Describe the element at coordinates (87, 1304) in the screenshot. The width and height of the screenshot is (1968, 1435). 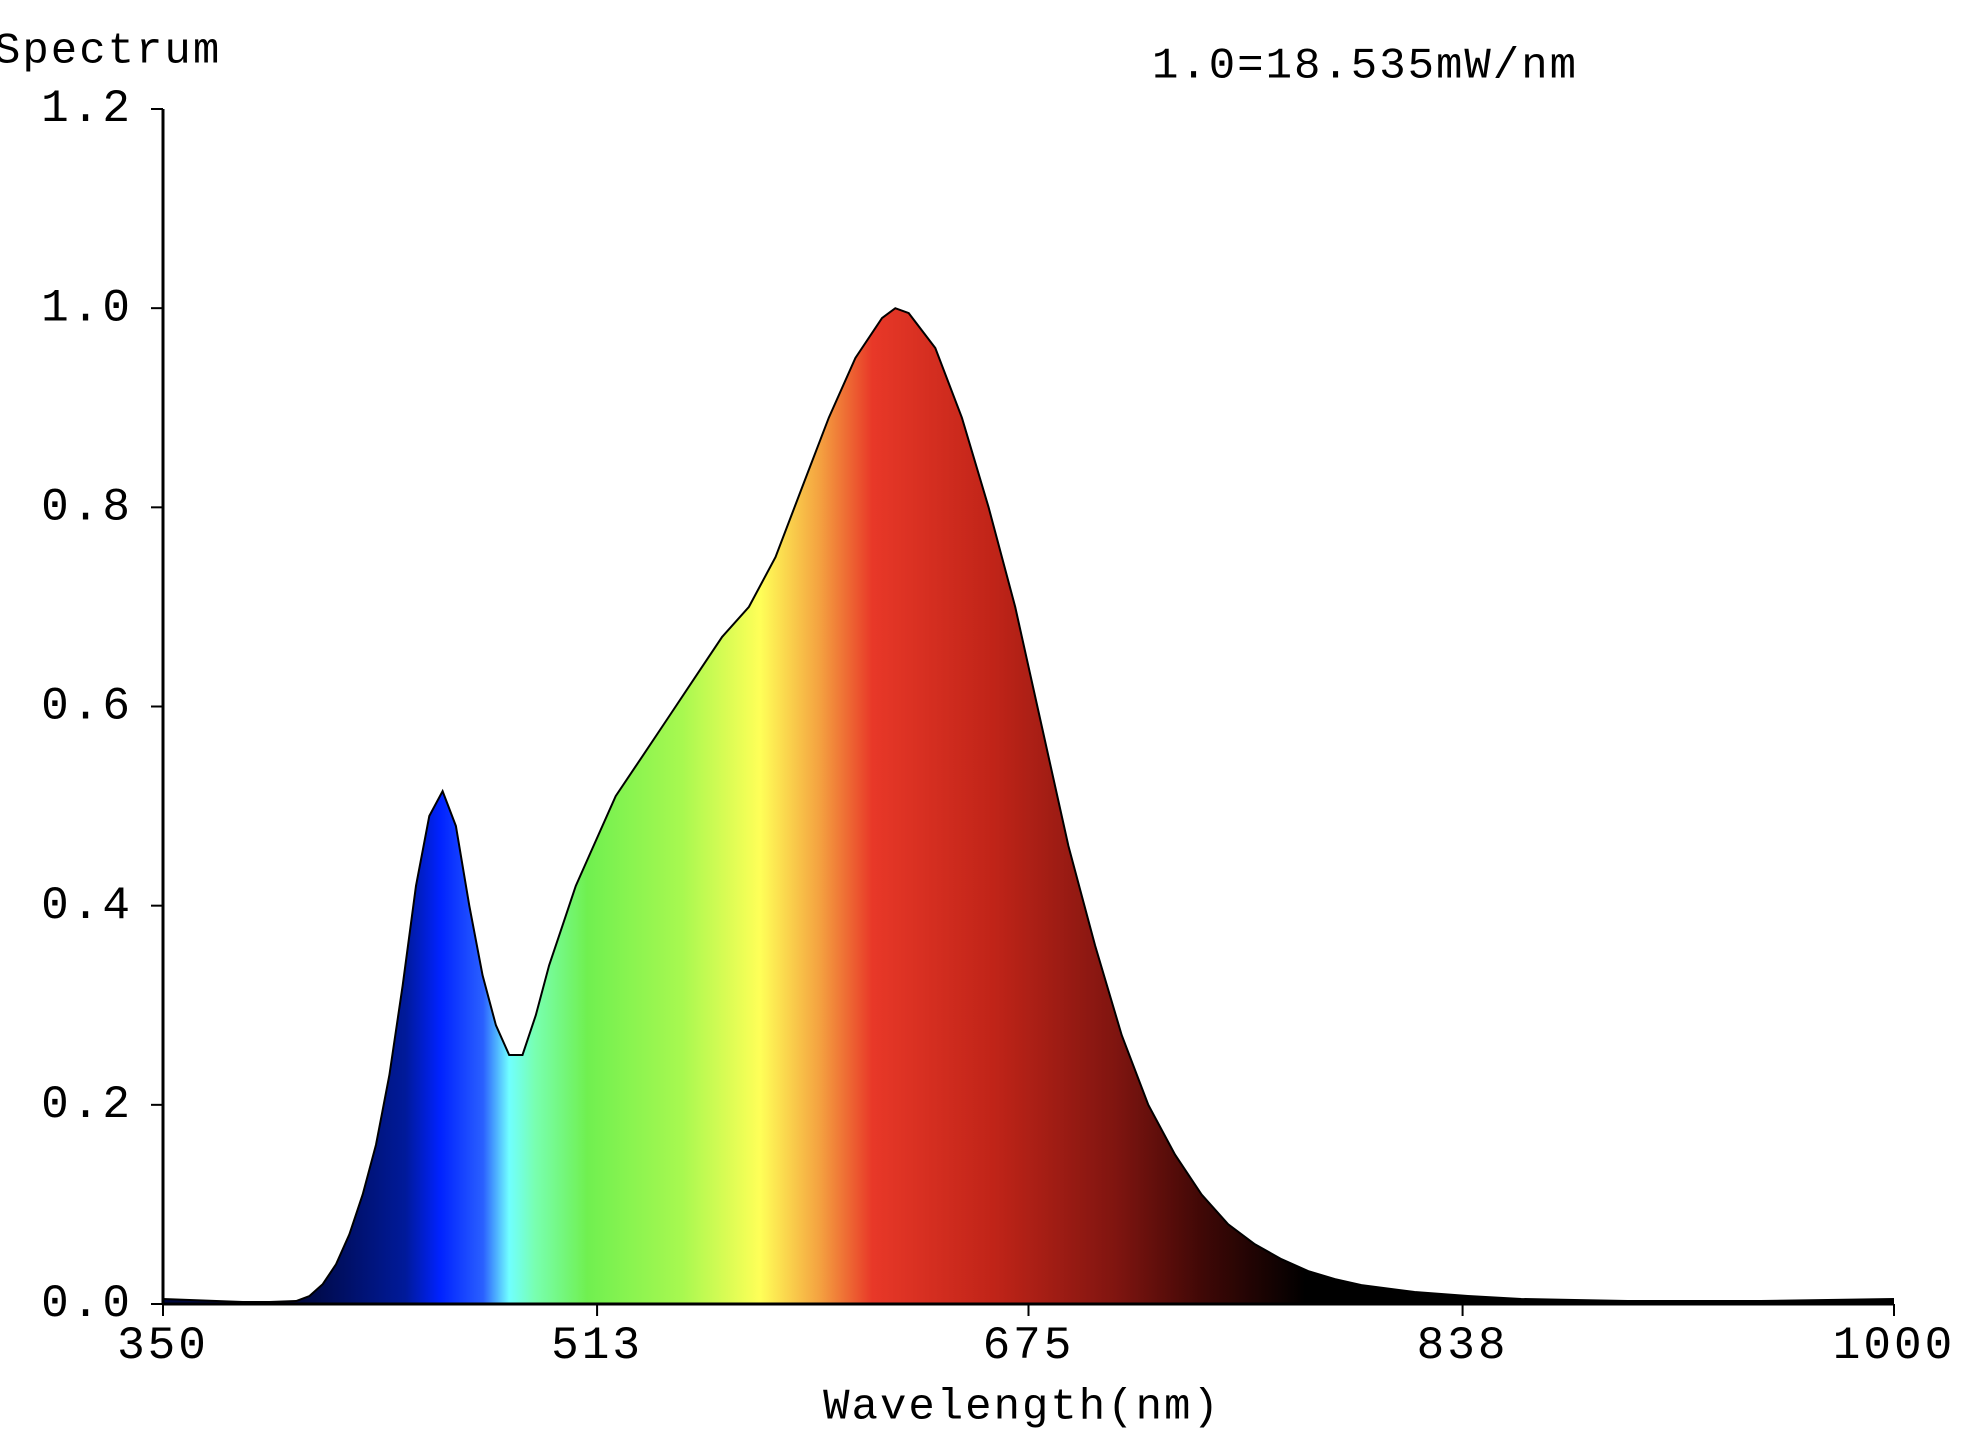
I see `y-tick-label: 0.0` at that location.